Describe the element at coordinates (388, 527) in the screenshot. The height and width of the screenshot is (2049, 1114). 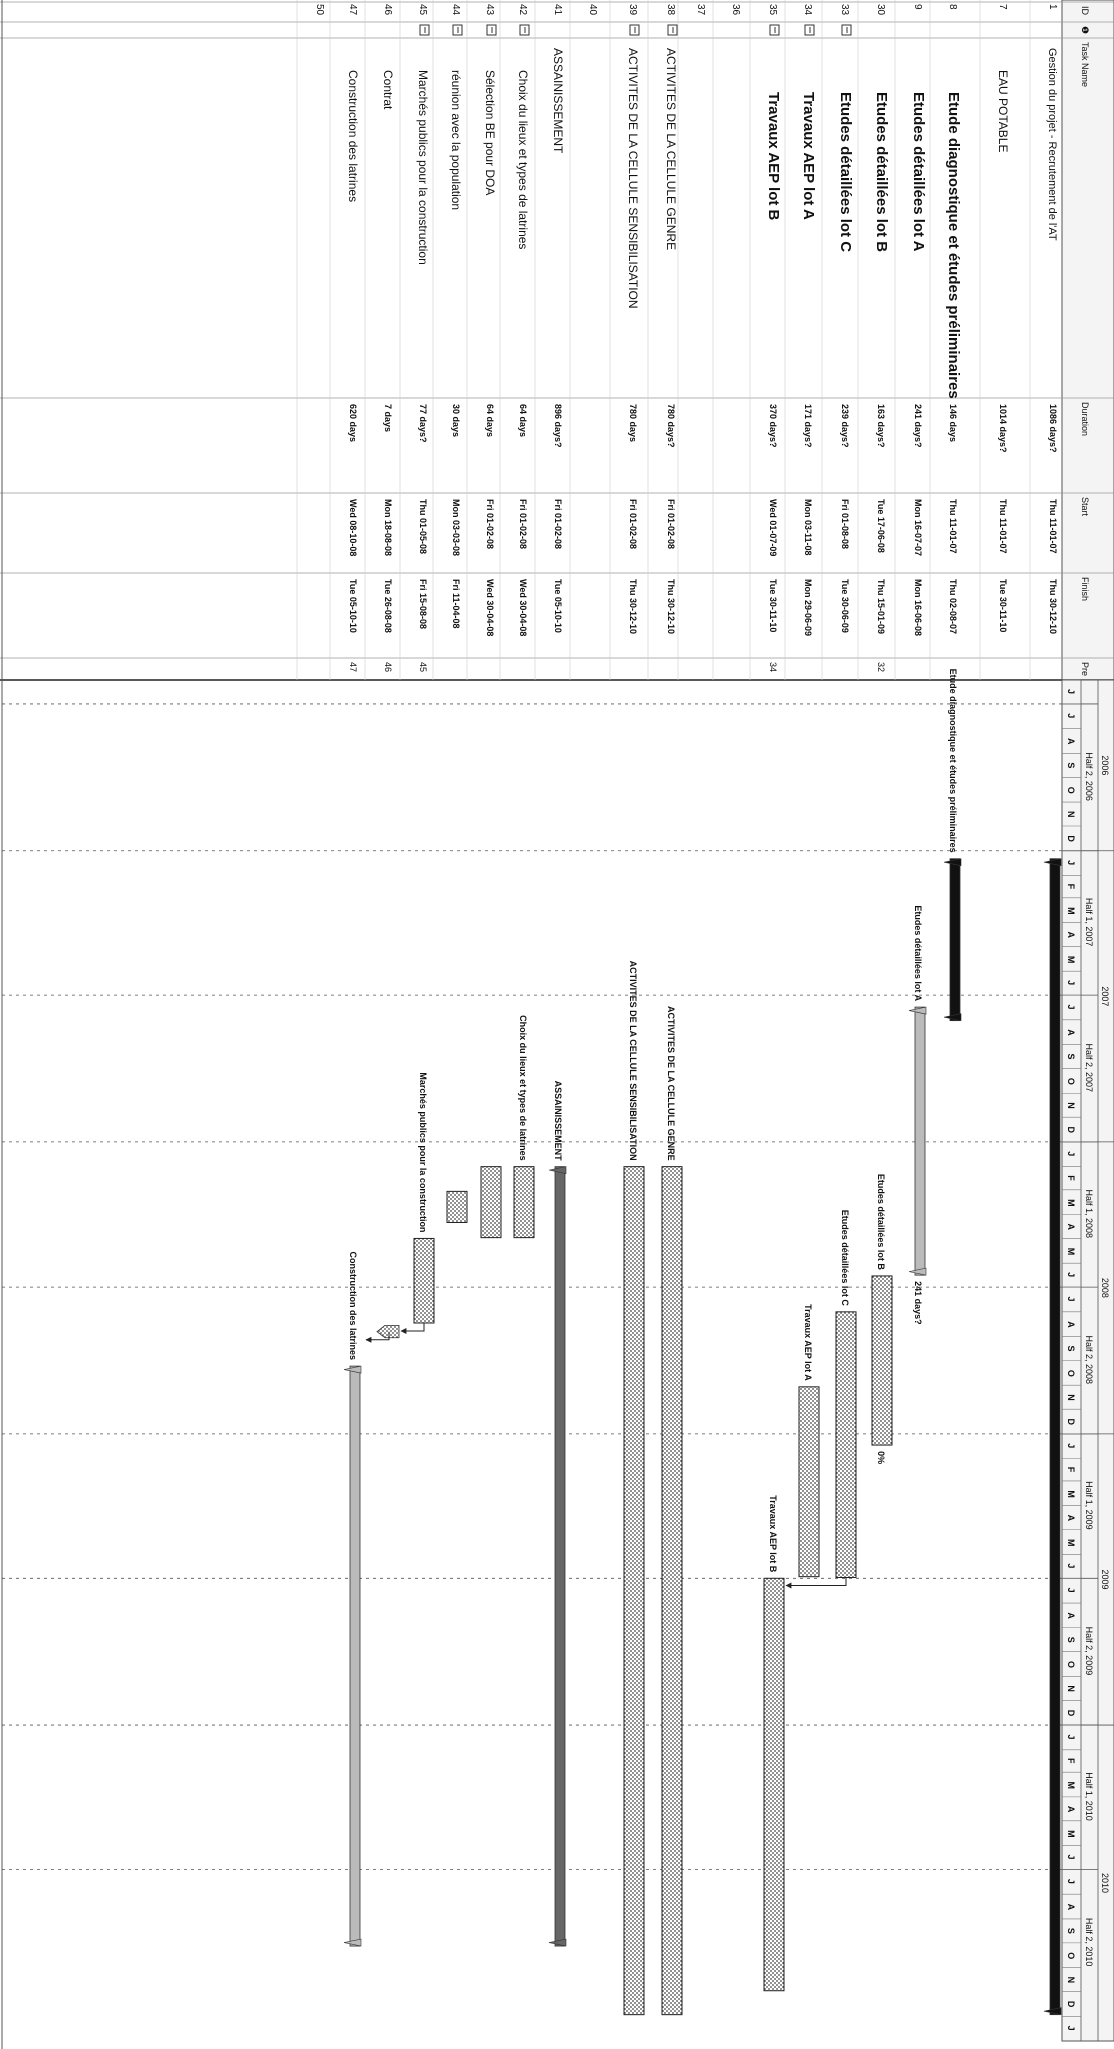
I see `task-start: Mon 18-08-08` at that location.